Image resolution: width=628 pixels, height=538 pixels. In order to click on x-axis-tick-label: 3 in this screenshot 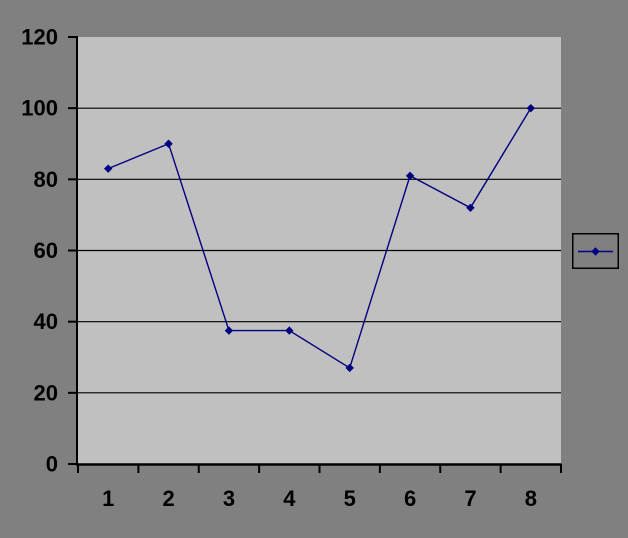, I will do `click(229, 498)`.